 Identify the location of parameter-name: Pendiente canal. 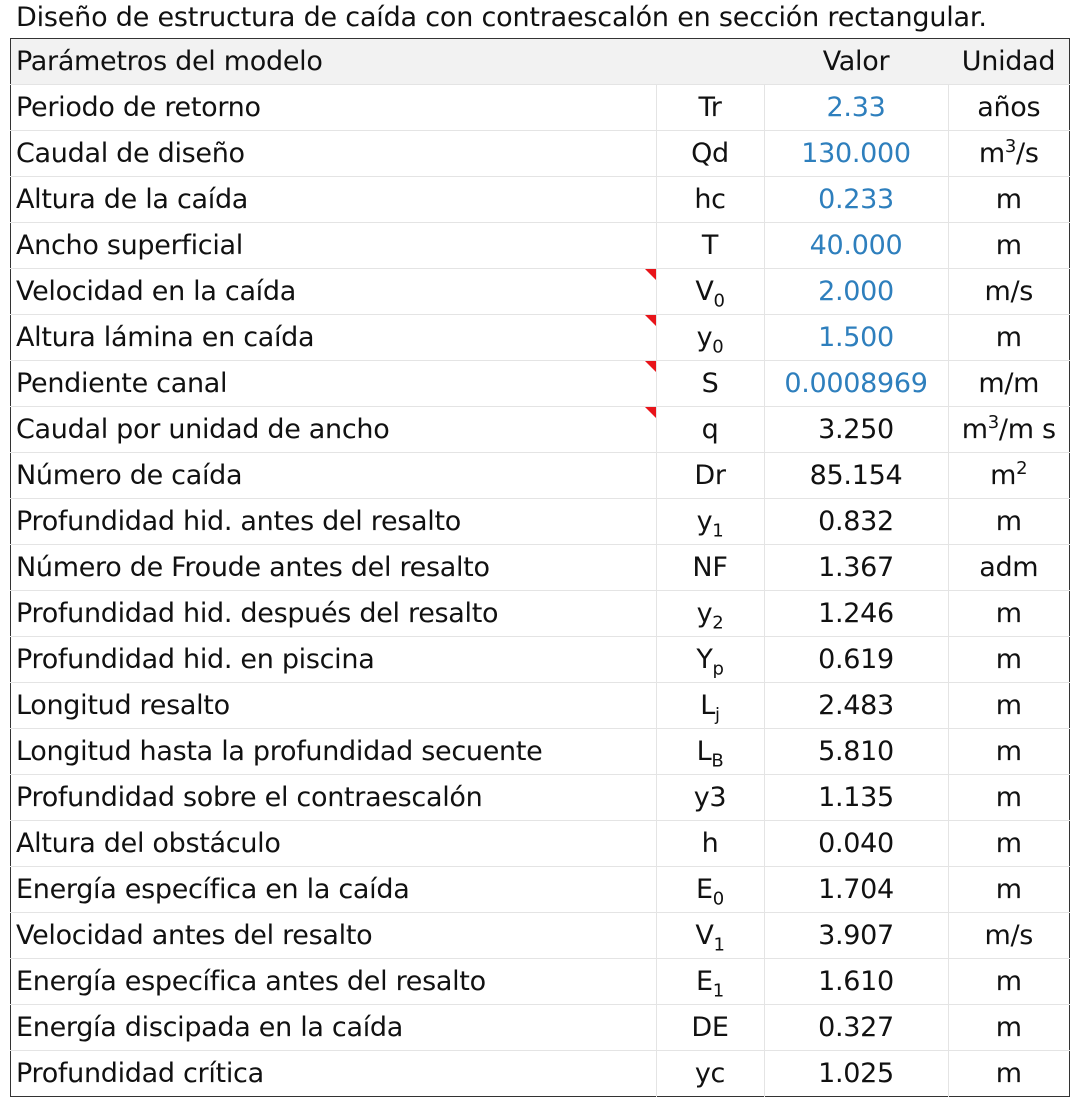
(122, 383).